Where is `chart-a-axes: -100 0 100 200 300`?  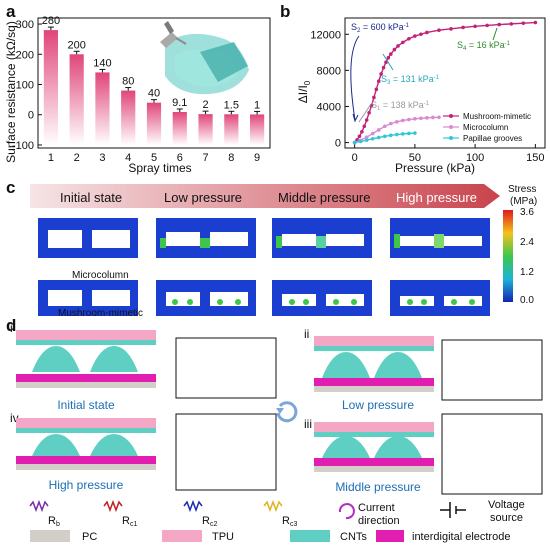 chart-a-axes: -100 0 100 200 300 is located at coordinates (141, 84).